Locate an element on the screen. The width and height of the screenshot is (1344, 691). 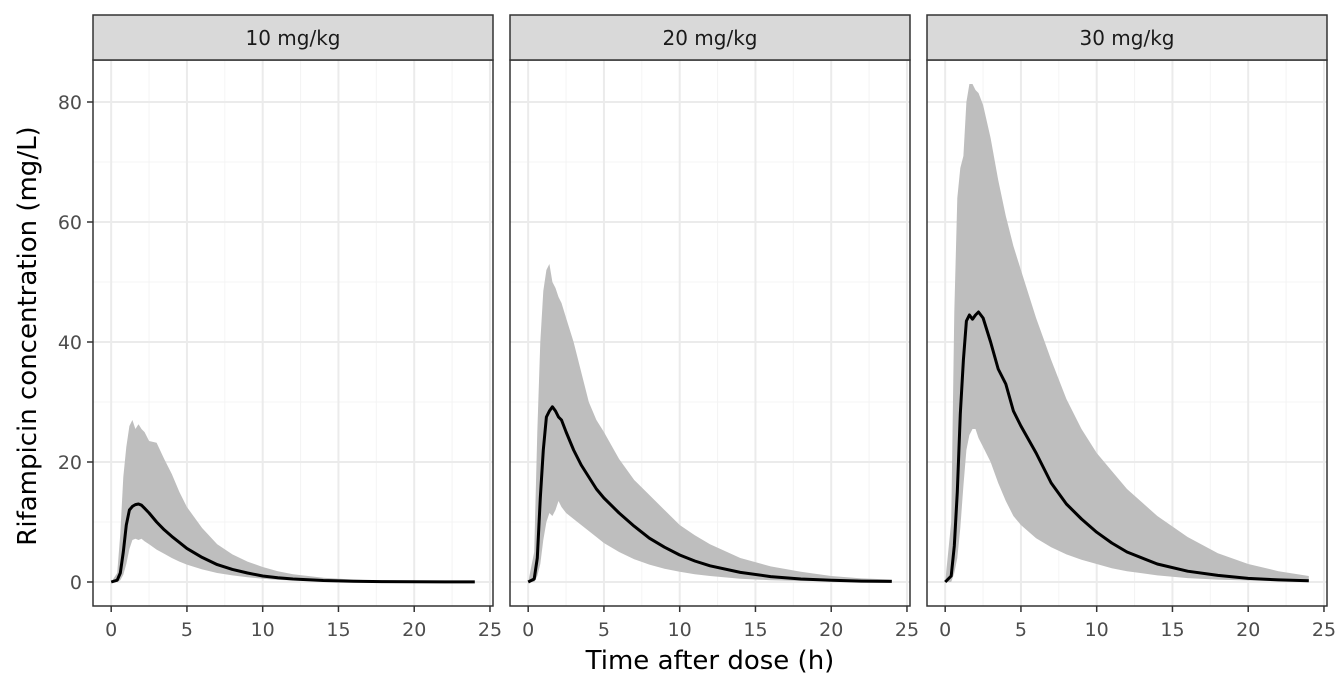
facet-strip-label: 20 mg/kg is located at coordinates (710, 38).